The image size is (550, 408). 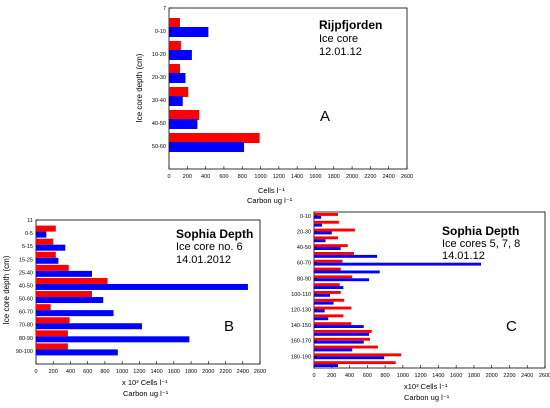 What do you see at coordinates (43, 307) in the screenshot?
I see `bar-60-70-red` at bounding box center [43, 307].